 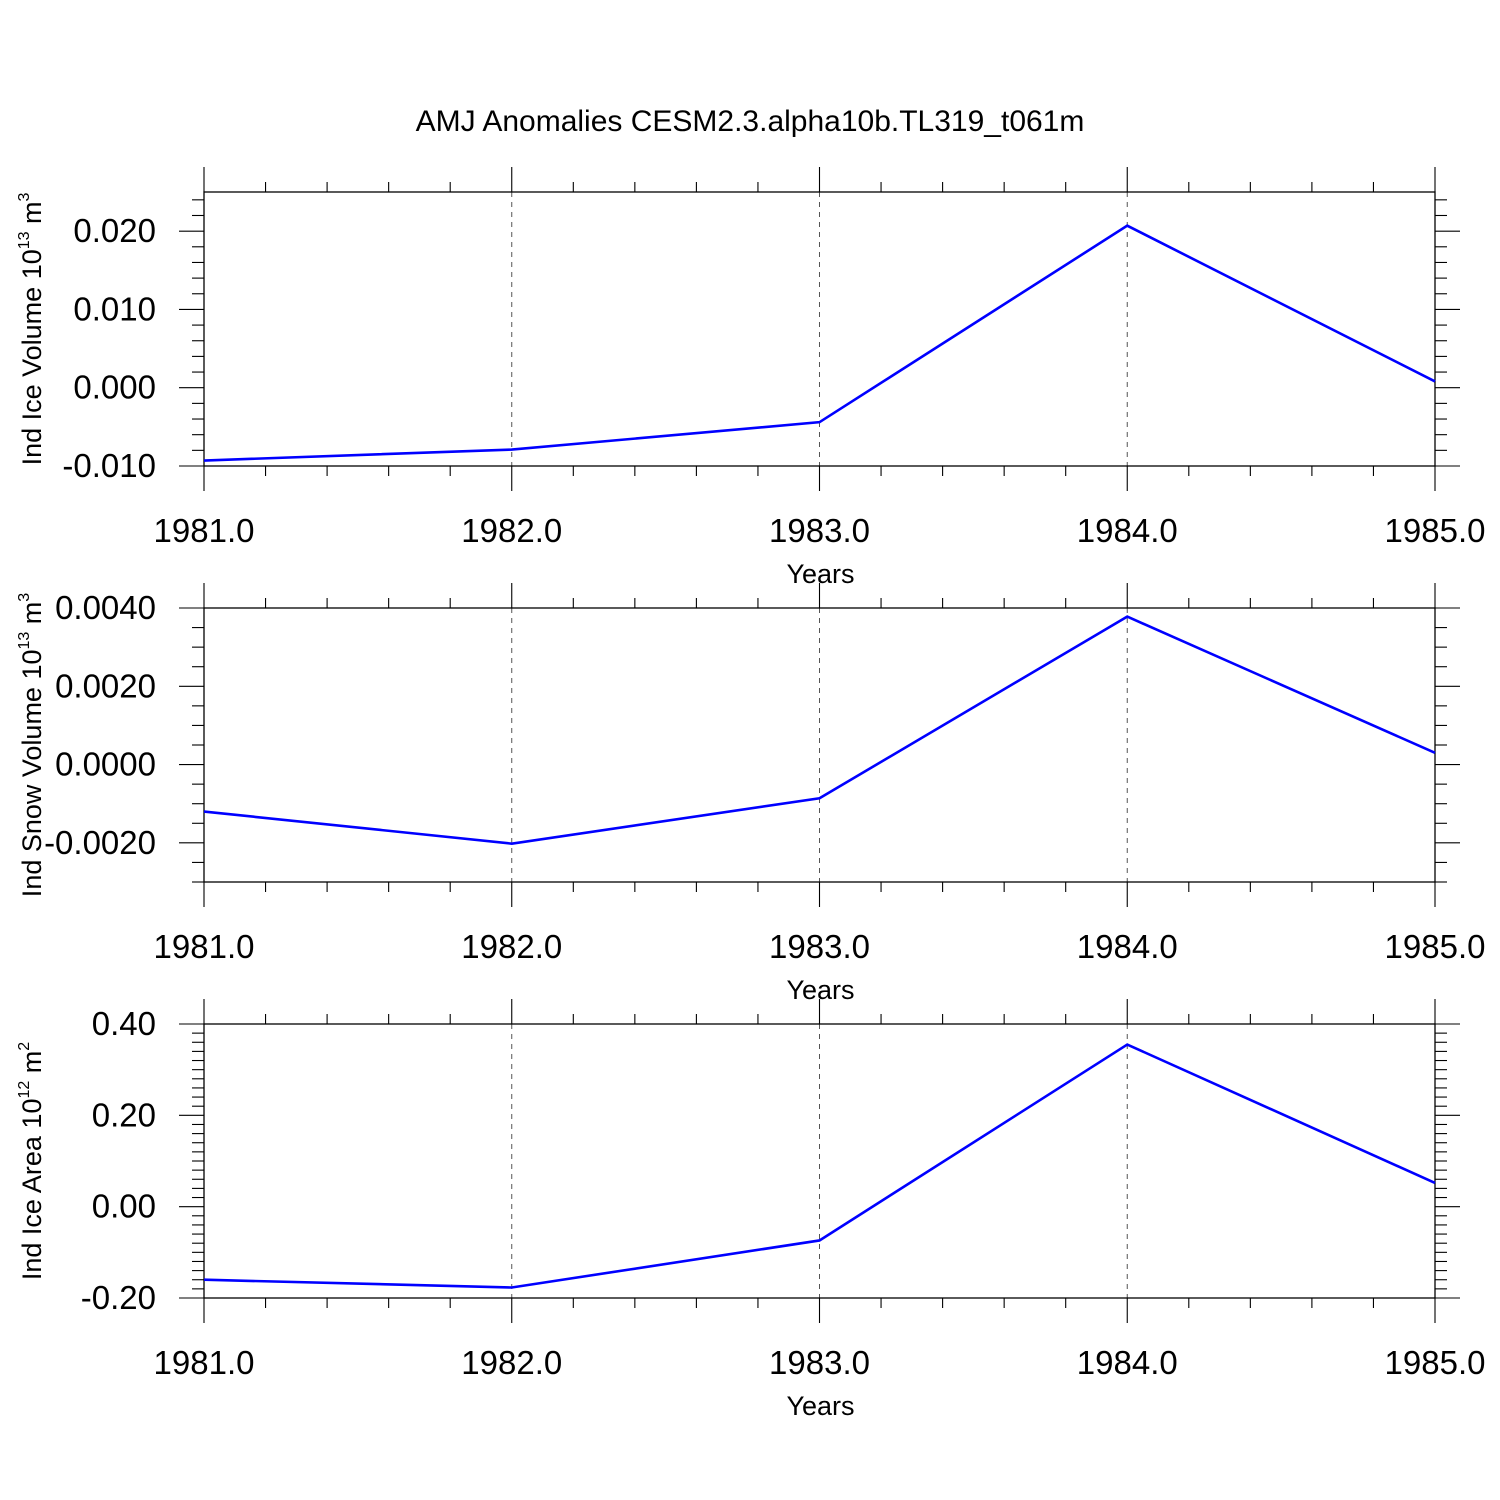 I want to click on y-axis-label: Ind Ice Volume 1013 m3, so click(x=31, y=328).